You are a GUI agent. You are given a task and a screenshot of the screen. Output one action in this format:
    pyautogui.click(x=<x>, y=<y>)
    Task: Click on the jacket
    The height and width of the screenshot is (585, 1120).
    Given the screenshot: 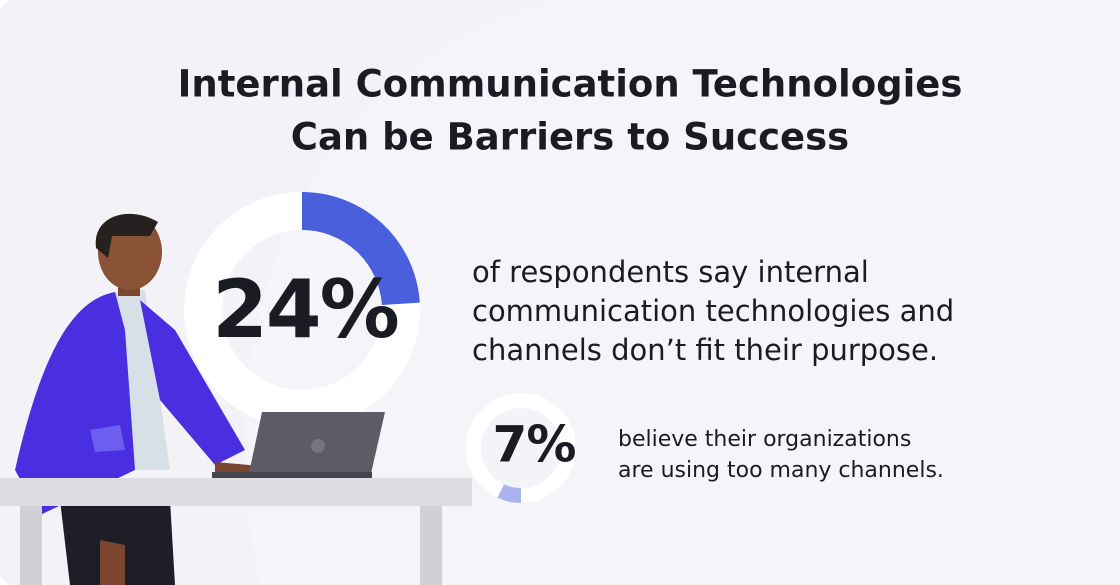 What is the action you would take?
    pyautogui.click(x=75, y=403)
    